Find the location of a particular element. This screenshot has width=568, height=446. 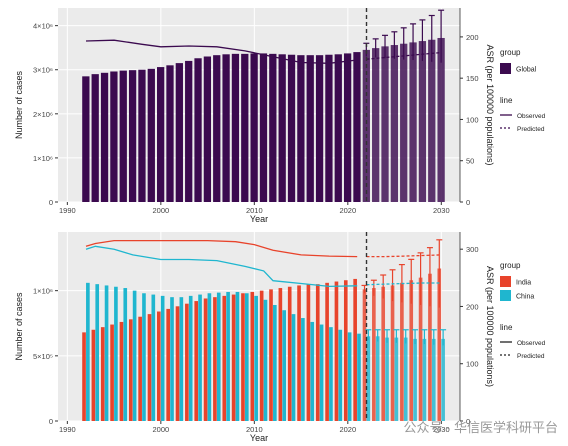

y2-axis-title: ASR (per 100000 populations) is located at coordinates (490, 104).